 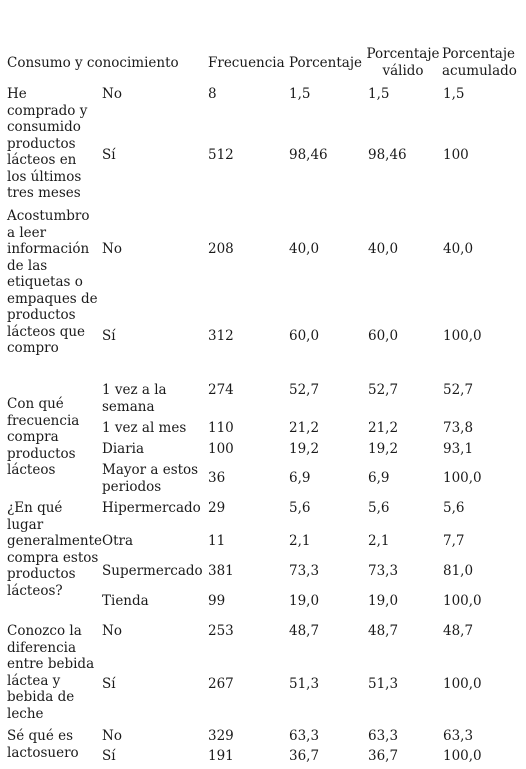 I want to click on row-valido: 40,0, so click(x=383, y=249).